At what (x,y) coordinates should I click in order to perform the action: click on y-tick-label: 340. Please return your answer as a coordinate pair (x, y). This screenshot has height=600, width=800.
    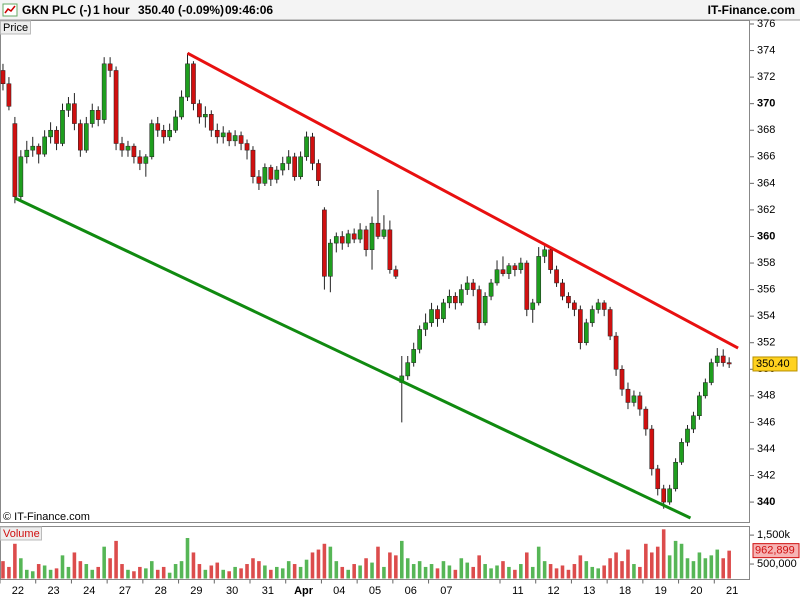
    Looking at the image, I should click on (766, 502).